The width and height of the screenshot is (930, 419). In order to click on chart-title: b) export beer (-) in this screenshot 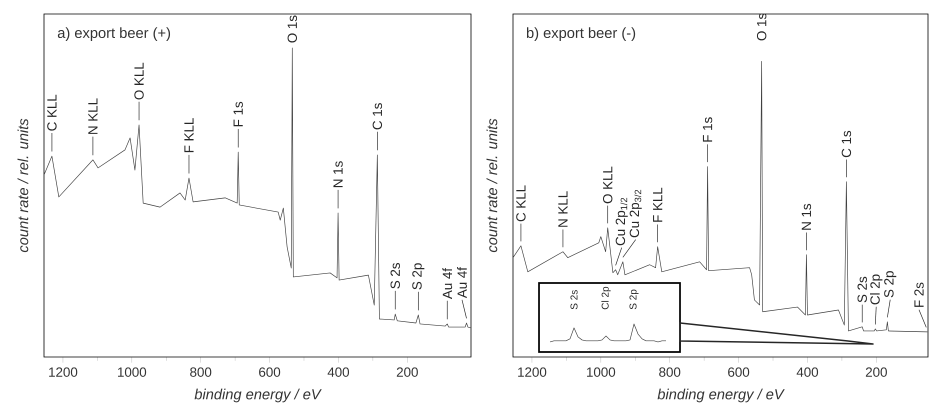, I will do `click(581, 34)`.